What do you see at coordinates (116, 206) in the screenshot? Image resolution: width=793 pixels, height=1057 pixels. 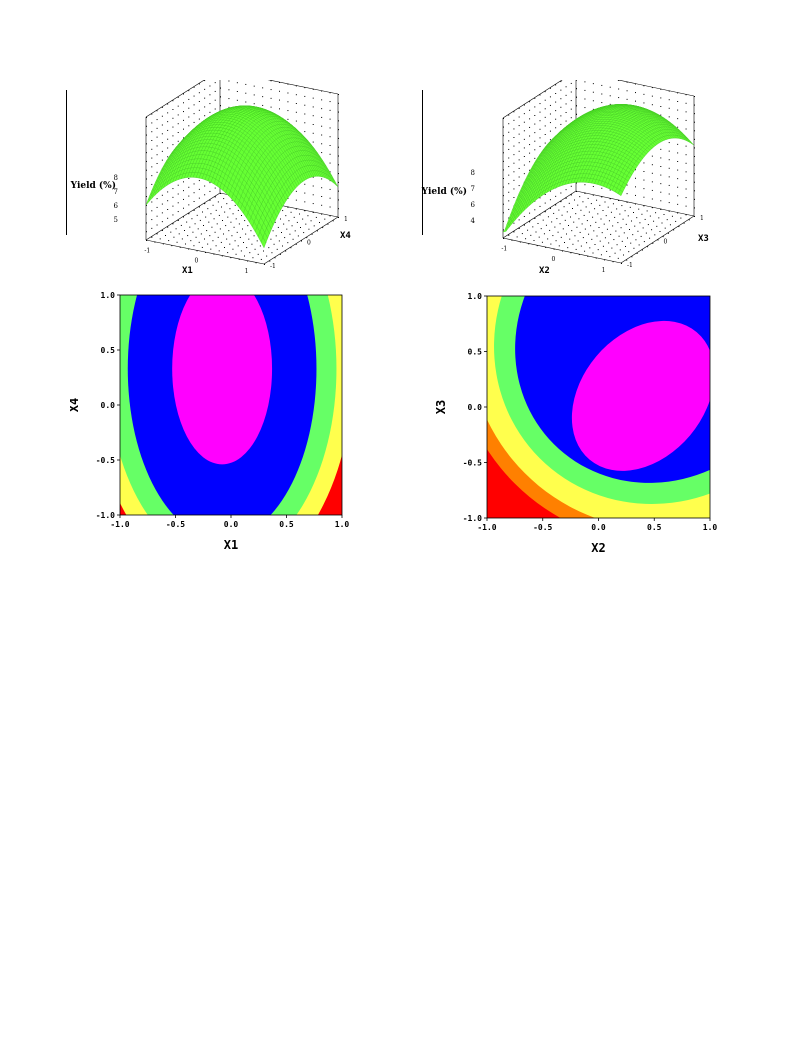 I see `z-tick-label: 6` at bounding box center [116, 206].